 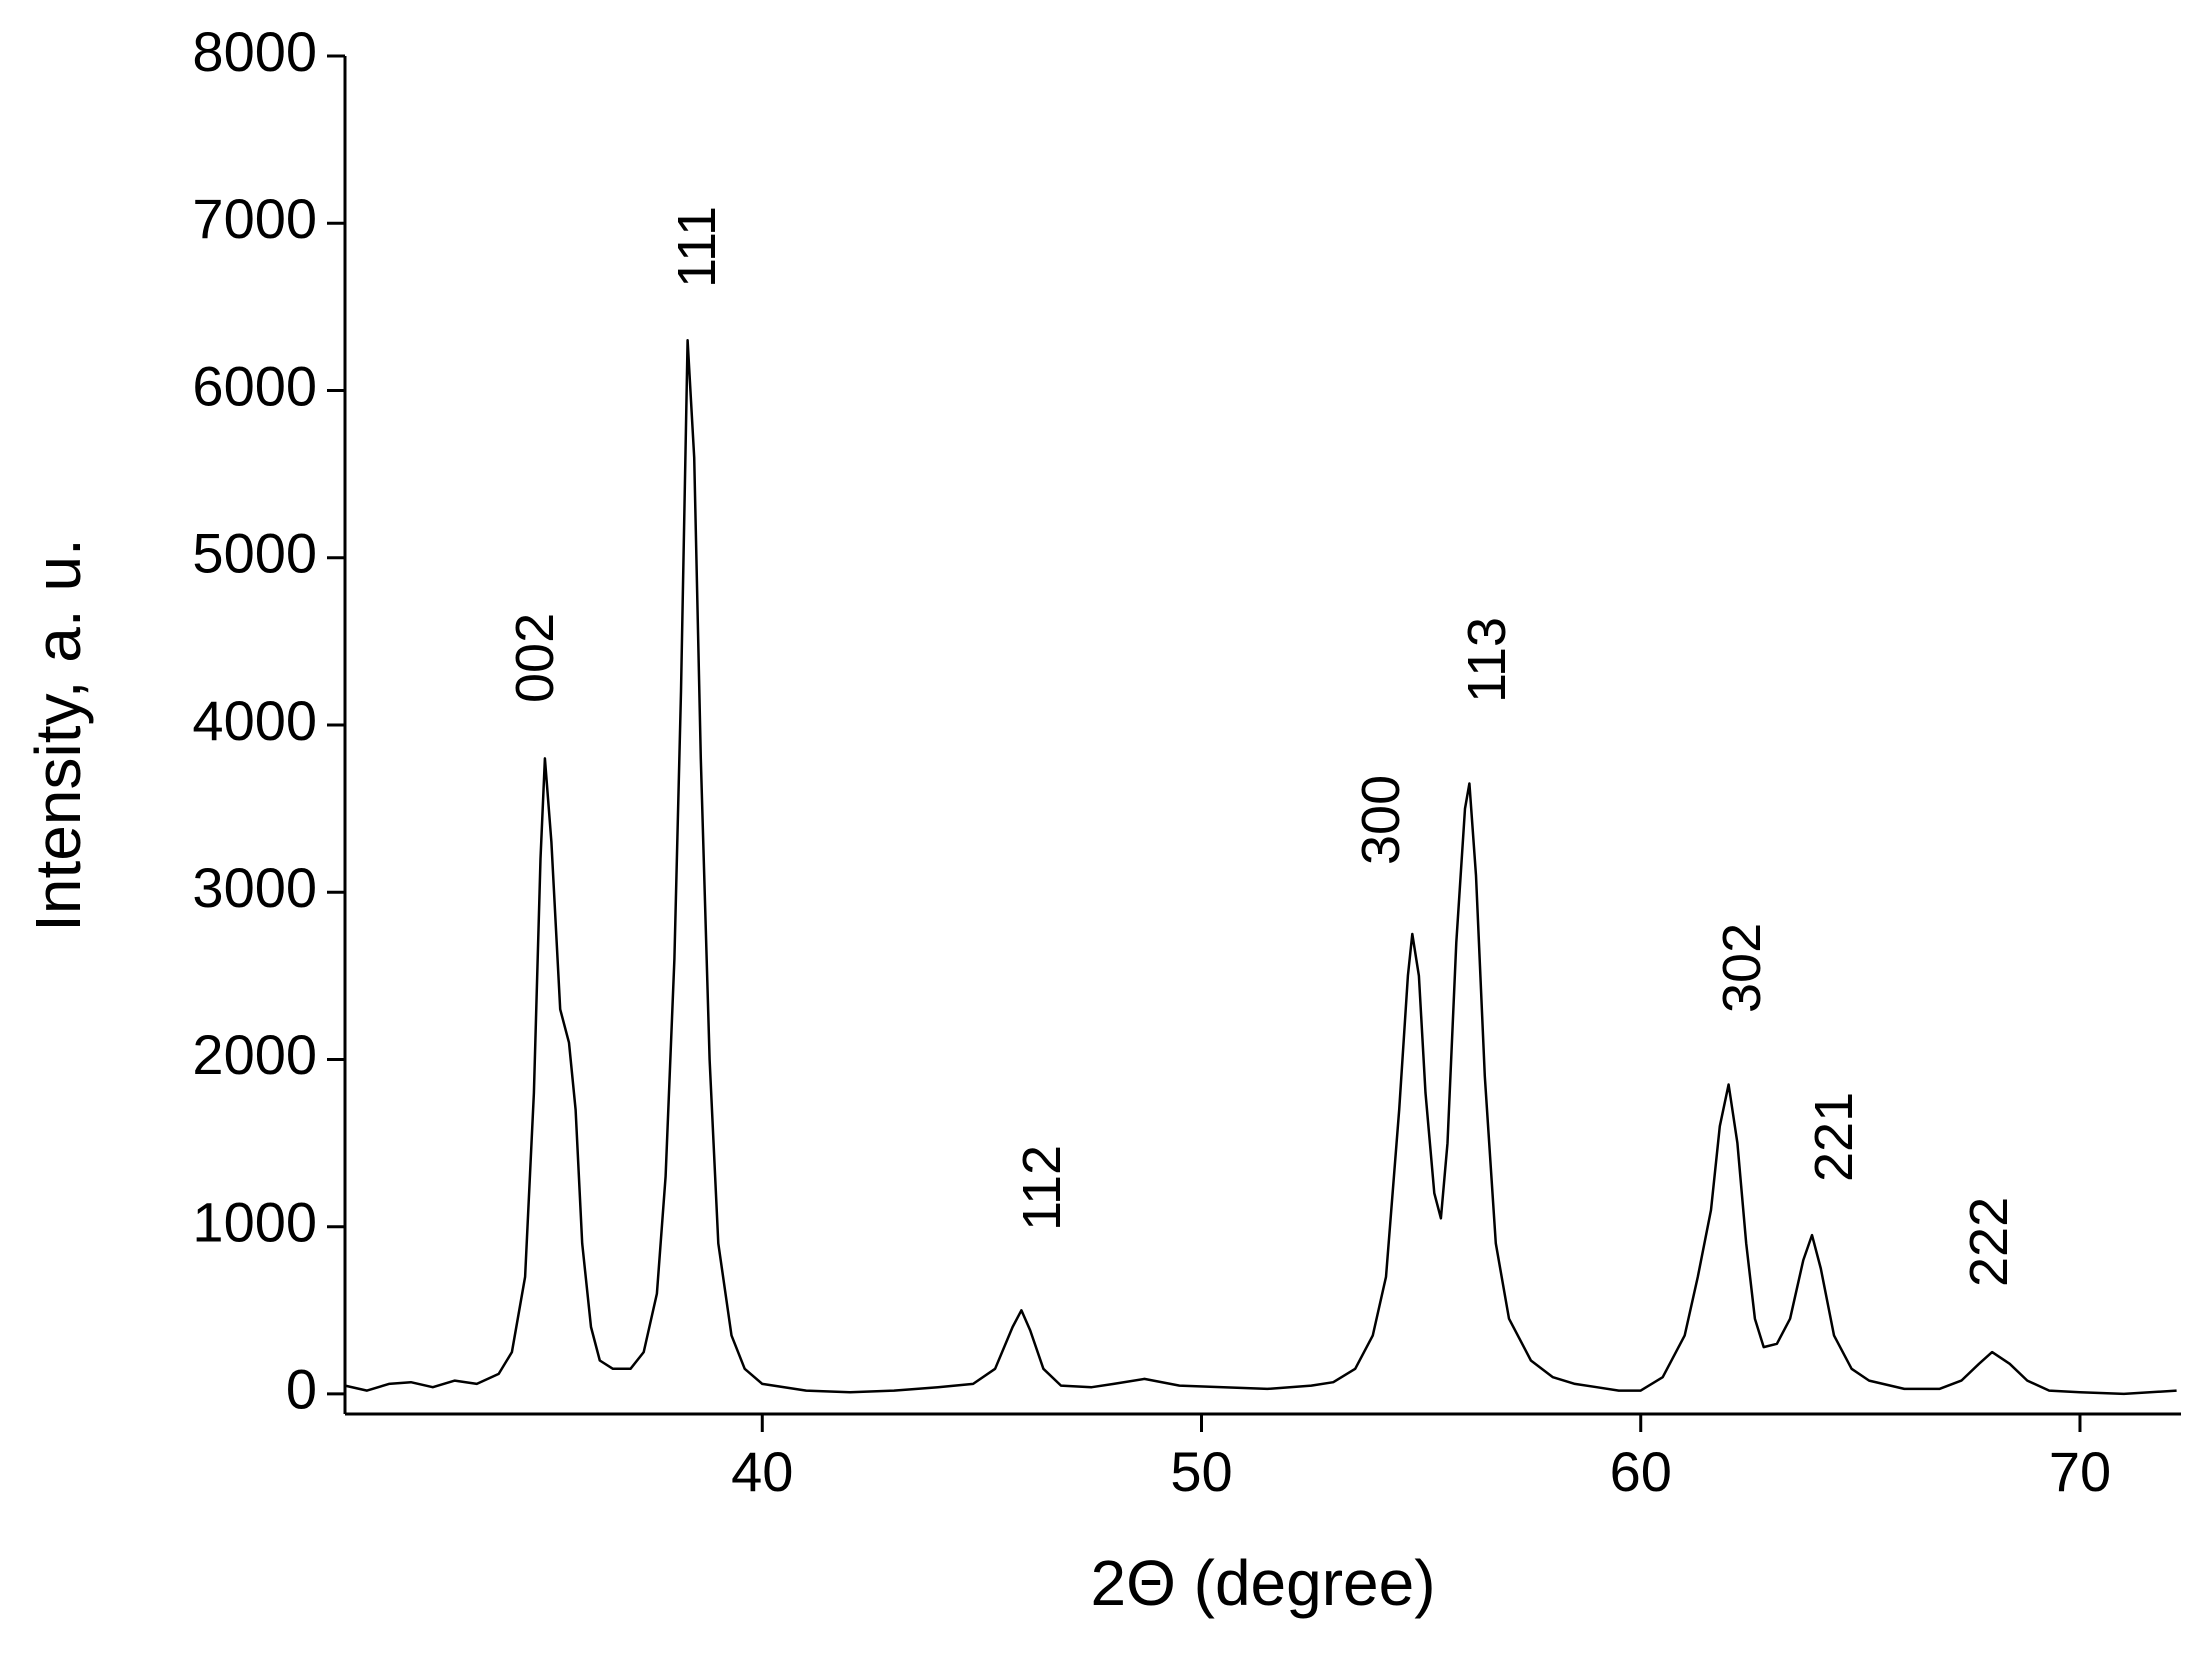 What do you see at coordinates (254, 51) in the screenshot?
I see `y-tick-label: 8000` at bounding box center [254, 51].